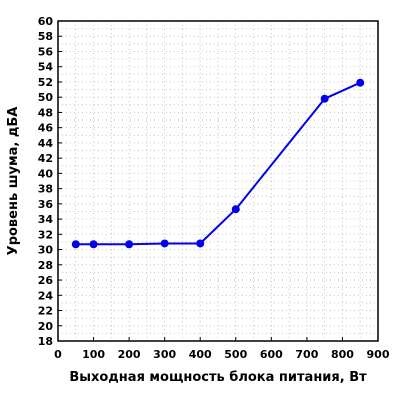 Image resolution: width=400 pixels, height=400 pixels. I want to click on y-tick-label: 28, so click(45, 265).